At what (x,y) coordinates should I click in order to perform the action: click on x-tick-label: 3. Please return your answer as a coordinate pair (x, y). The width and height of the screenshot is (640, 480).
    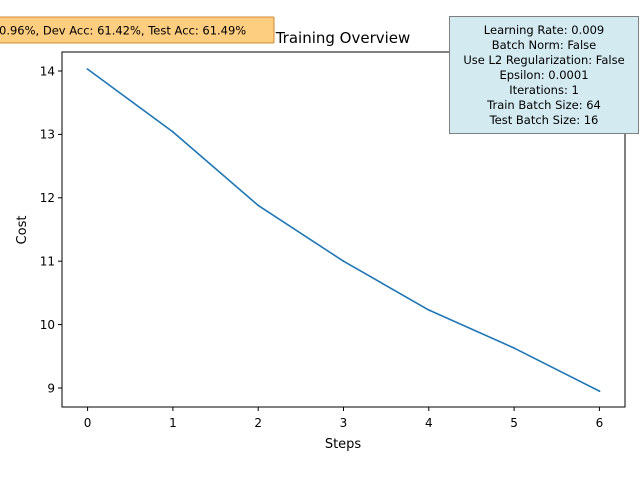
    Looking at the image, I should click on (344, 423).